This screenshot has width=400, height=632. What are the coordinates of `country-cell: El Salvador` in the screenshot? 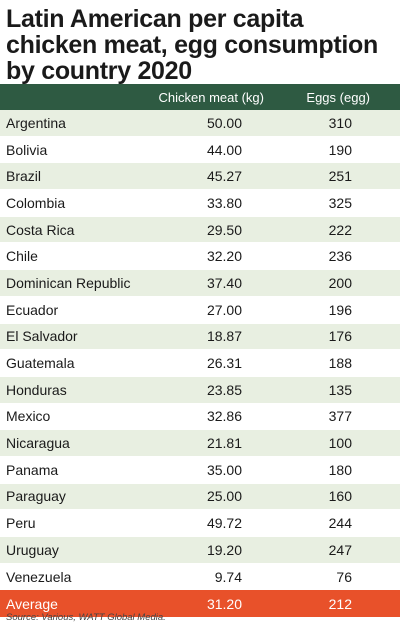 It's located at (42, 336).